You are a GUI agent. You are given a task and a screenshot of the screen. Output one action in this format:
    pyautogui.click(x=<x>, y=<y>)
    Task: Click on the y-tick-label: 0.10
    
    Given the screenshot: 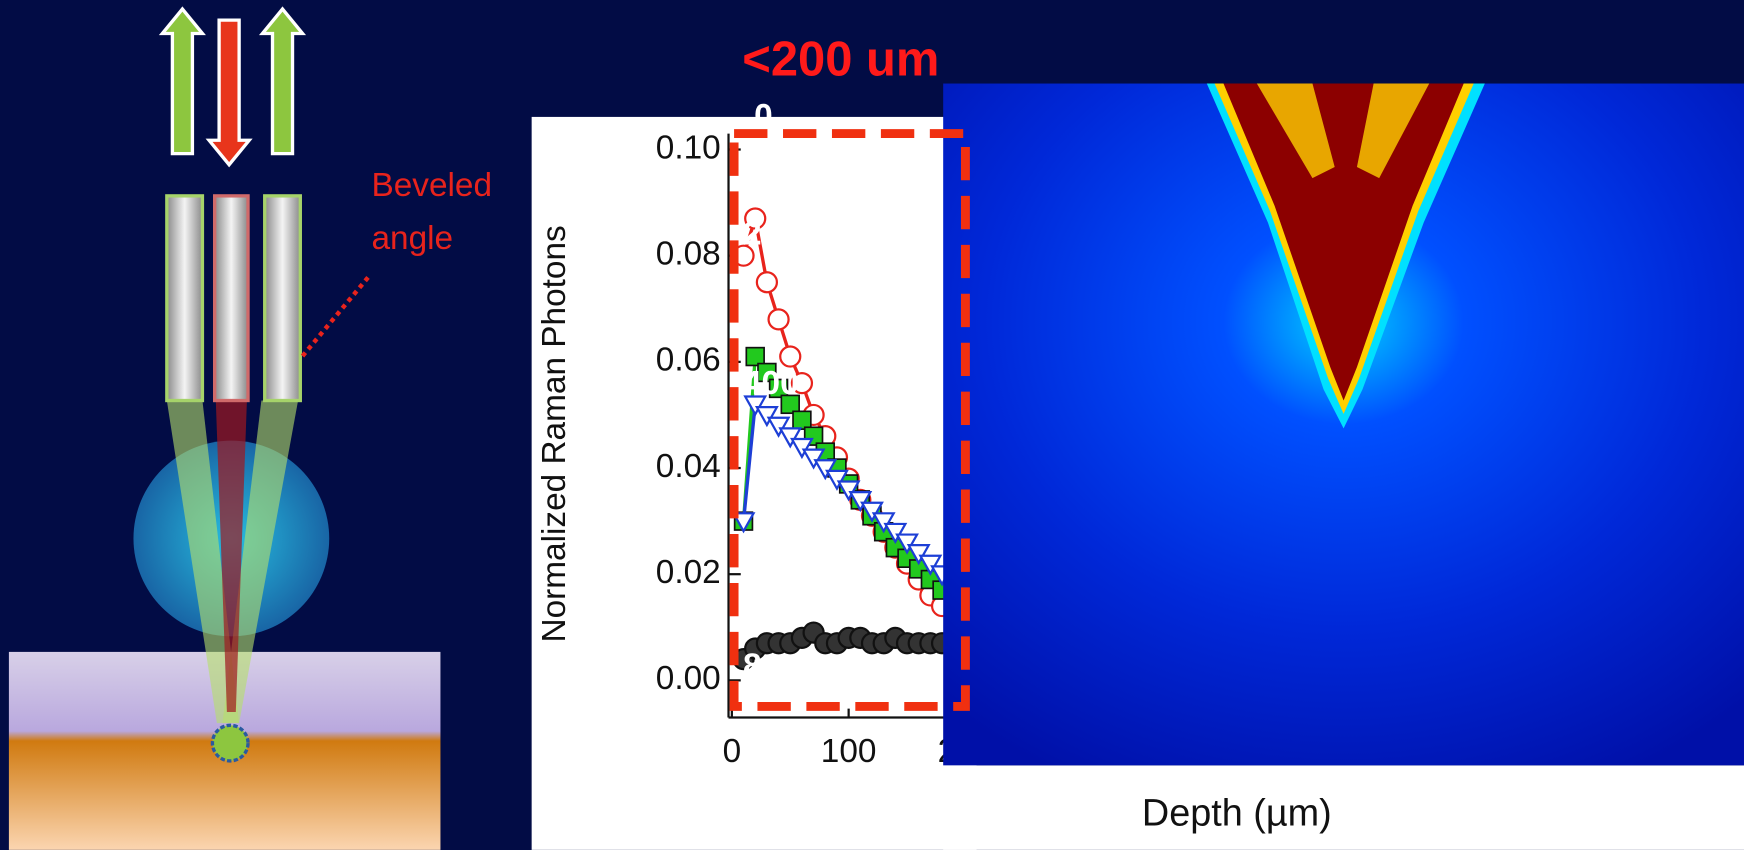 What is the action you would take?
    pyautogui.click(x=688, y=147)
    